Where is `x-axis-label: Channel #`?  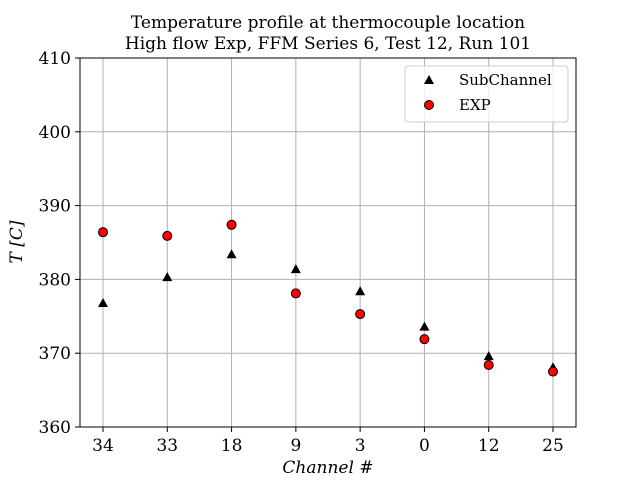
x-axis-label: Channel # is located at coordinates (327, 468).